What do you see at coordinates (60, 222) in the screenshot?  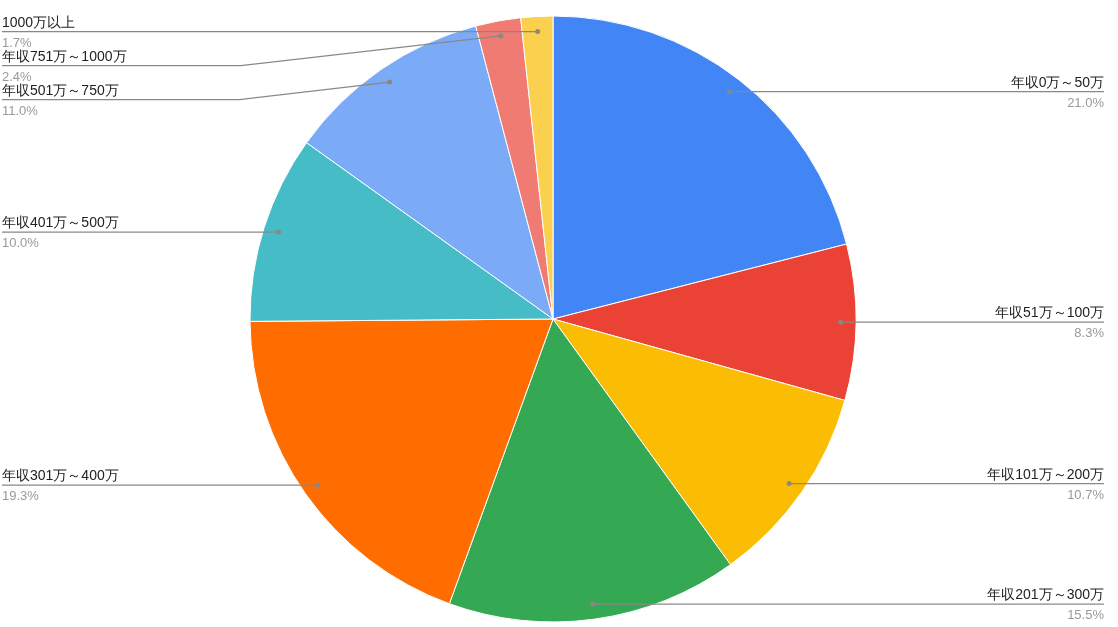 I see `slice-label: 年収401万～500万` at bounding box center [60, 222].